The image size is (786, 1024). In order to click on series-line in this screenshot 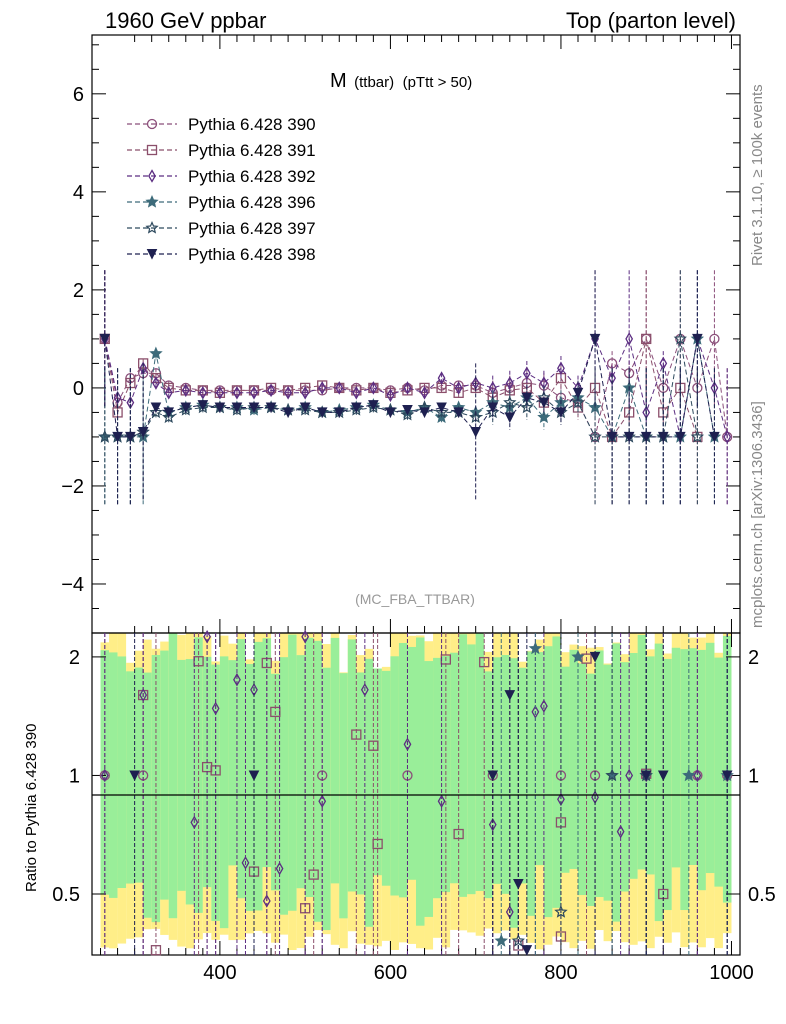, I will do `click(416, 387)`.